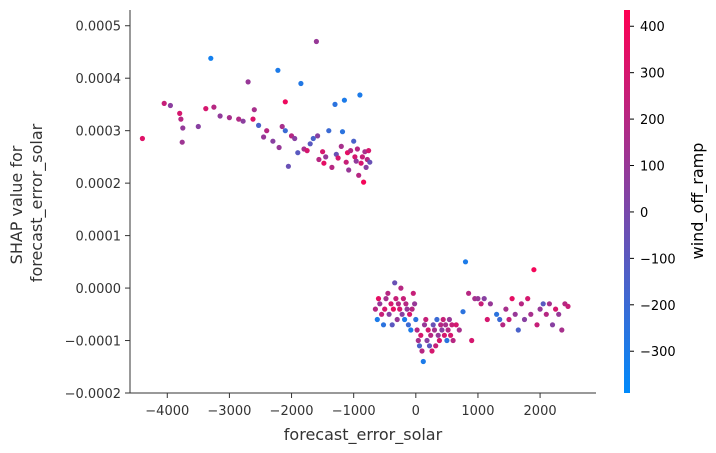 The height and width of the screenshot is (453, 716). Describe the element at coordinates (658, 259) in the screenshot. I see `colorbar-tick-label: −100` at that location.